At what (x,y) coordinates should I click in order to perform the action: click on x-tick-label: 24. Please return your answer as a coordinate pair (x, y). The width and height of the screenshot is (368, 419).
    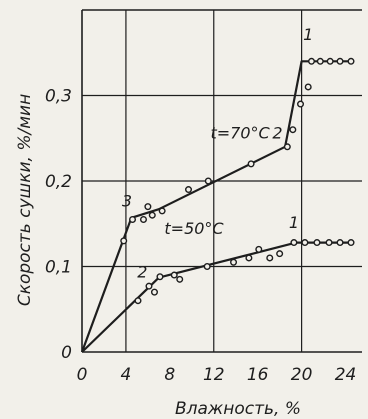
    Looking at the image, I should click on (346, 375).